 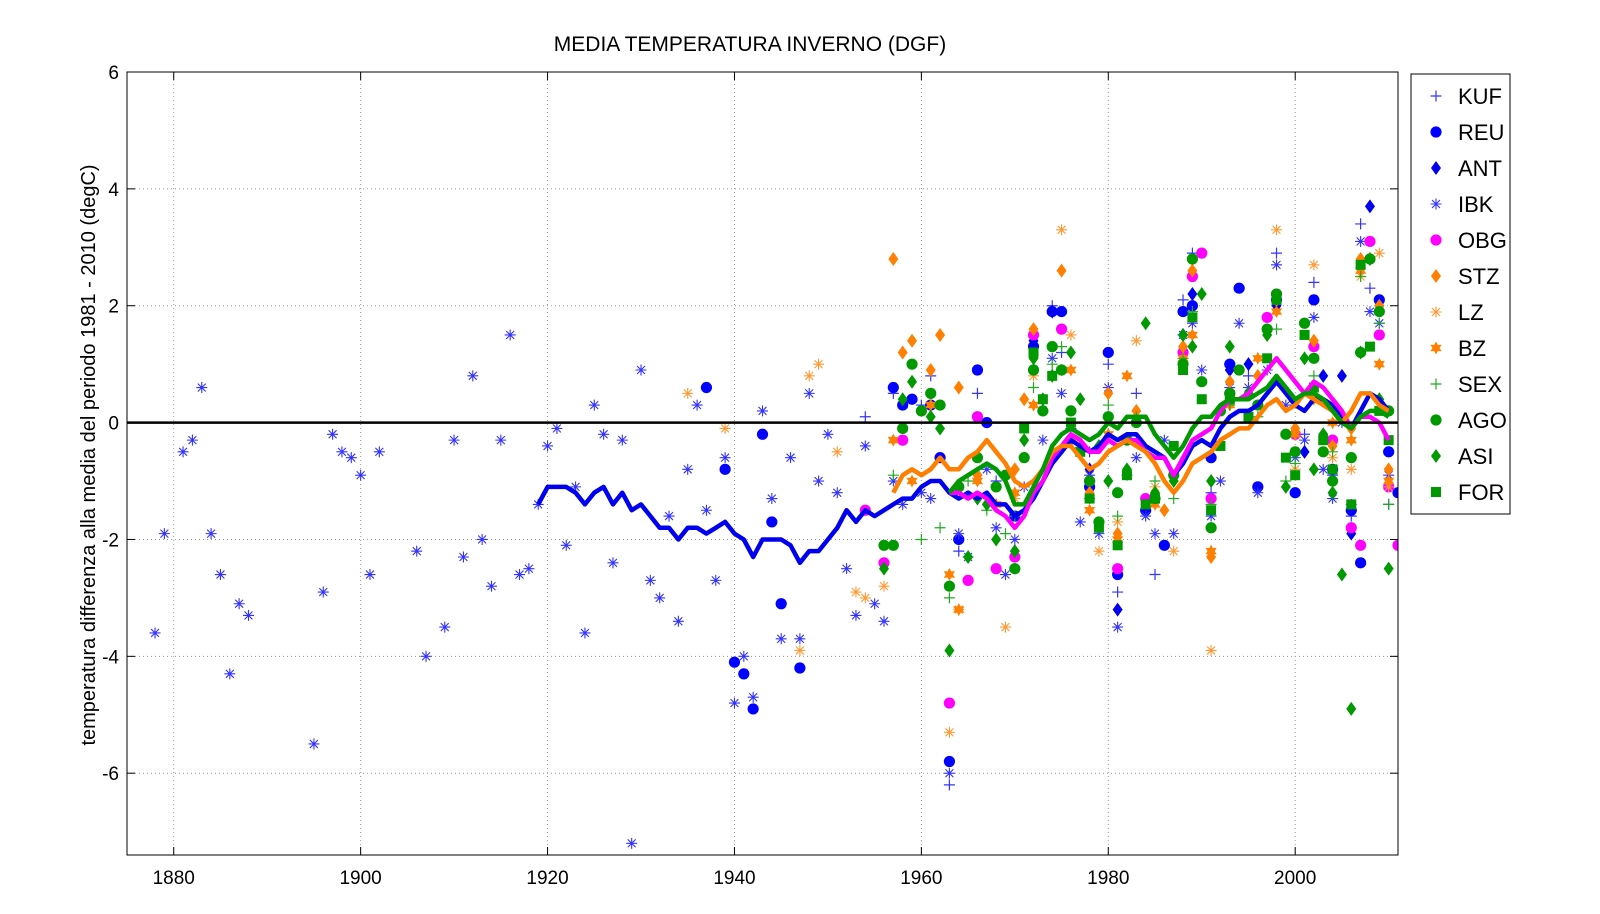 What do you see at coordinates (1482, 240) in the screenshot?
I see `legend-label: OBG` at bounding box center [1482, 240].